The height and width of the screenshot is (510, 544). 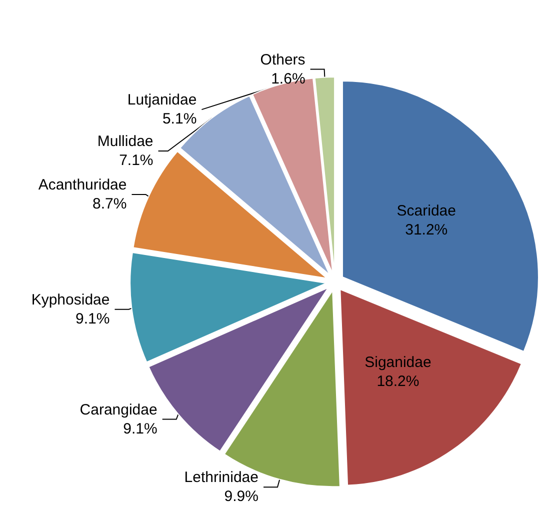 What do you see at coordinates (426, 211) in the screenshot?
I see `slice-label: Scaridae` at bounding box center [426, 211].